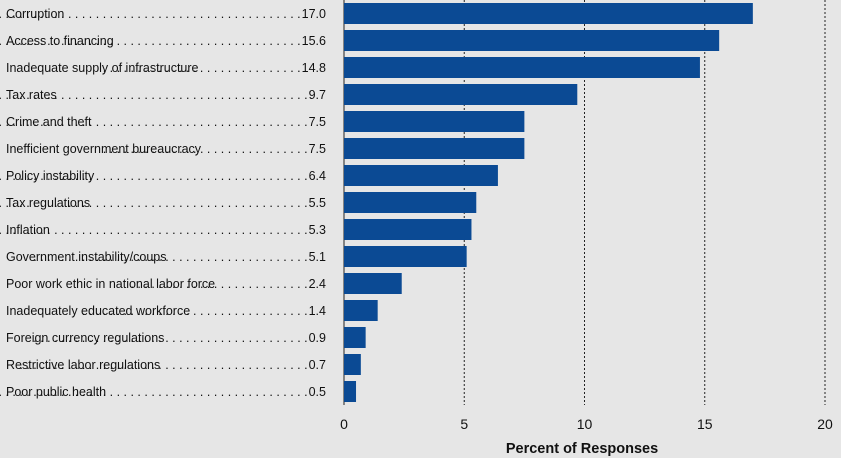 The width and height of the screenshot is (841, 458). I want to click on category-label: Poor work ethic in national labor force, so click(110, 284).